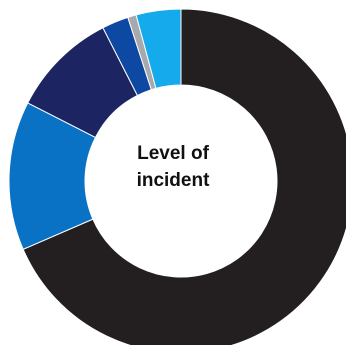 Image resolution: width=346 pixels, height=345 pixels. I want to click on center-label-line1: Level of, so click(173, 153).